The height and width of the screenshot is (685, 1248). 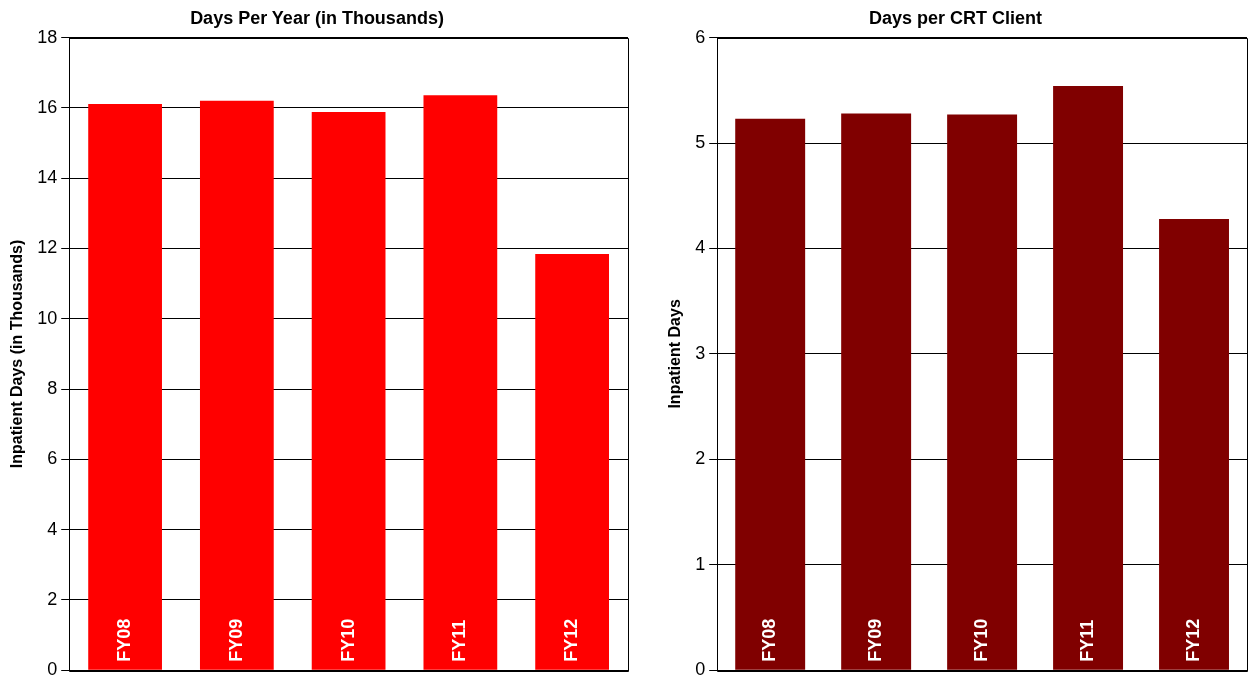 What do you see at coordinates (47, 36) in the screenshot?
I see `y-tick-label: 18` at bounding box center [47, 36].